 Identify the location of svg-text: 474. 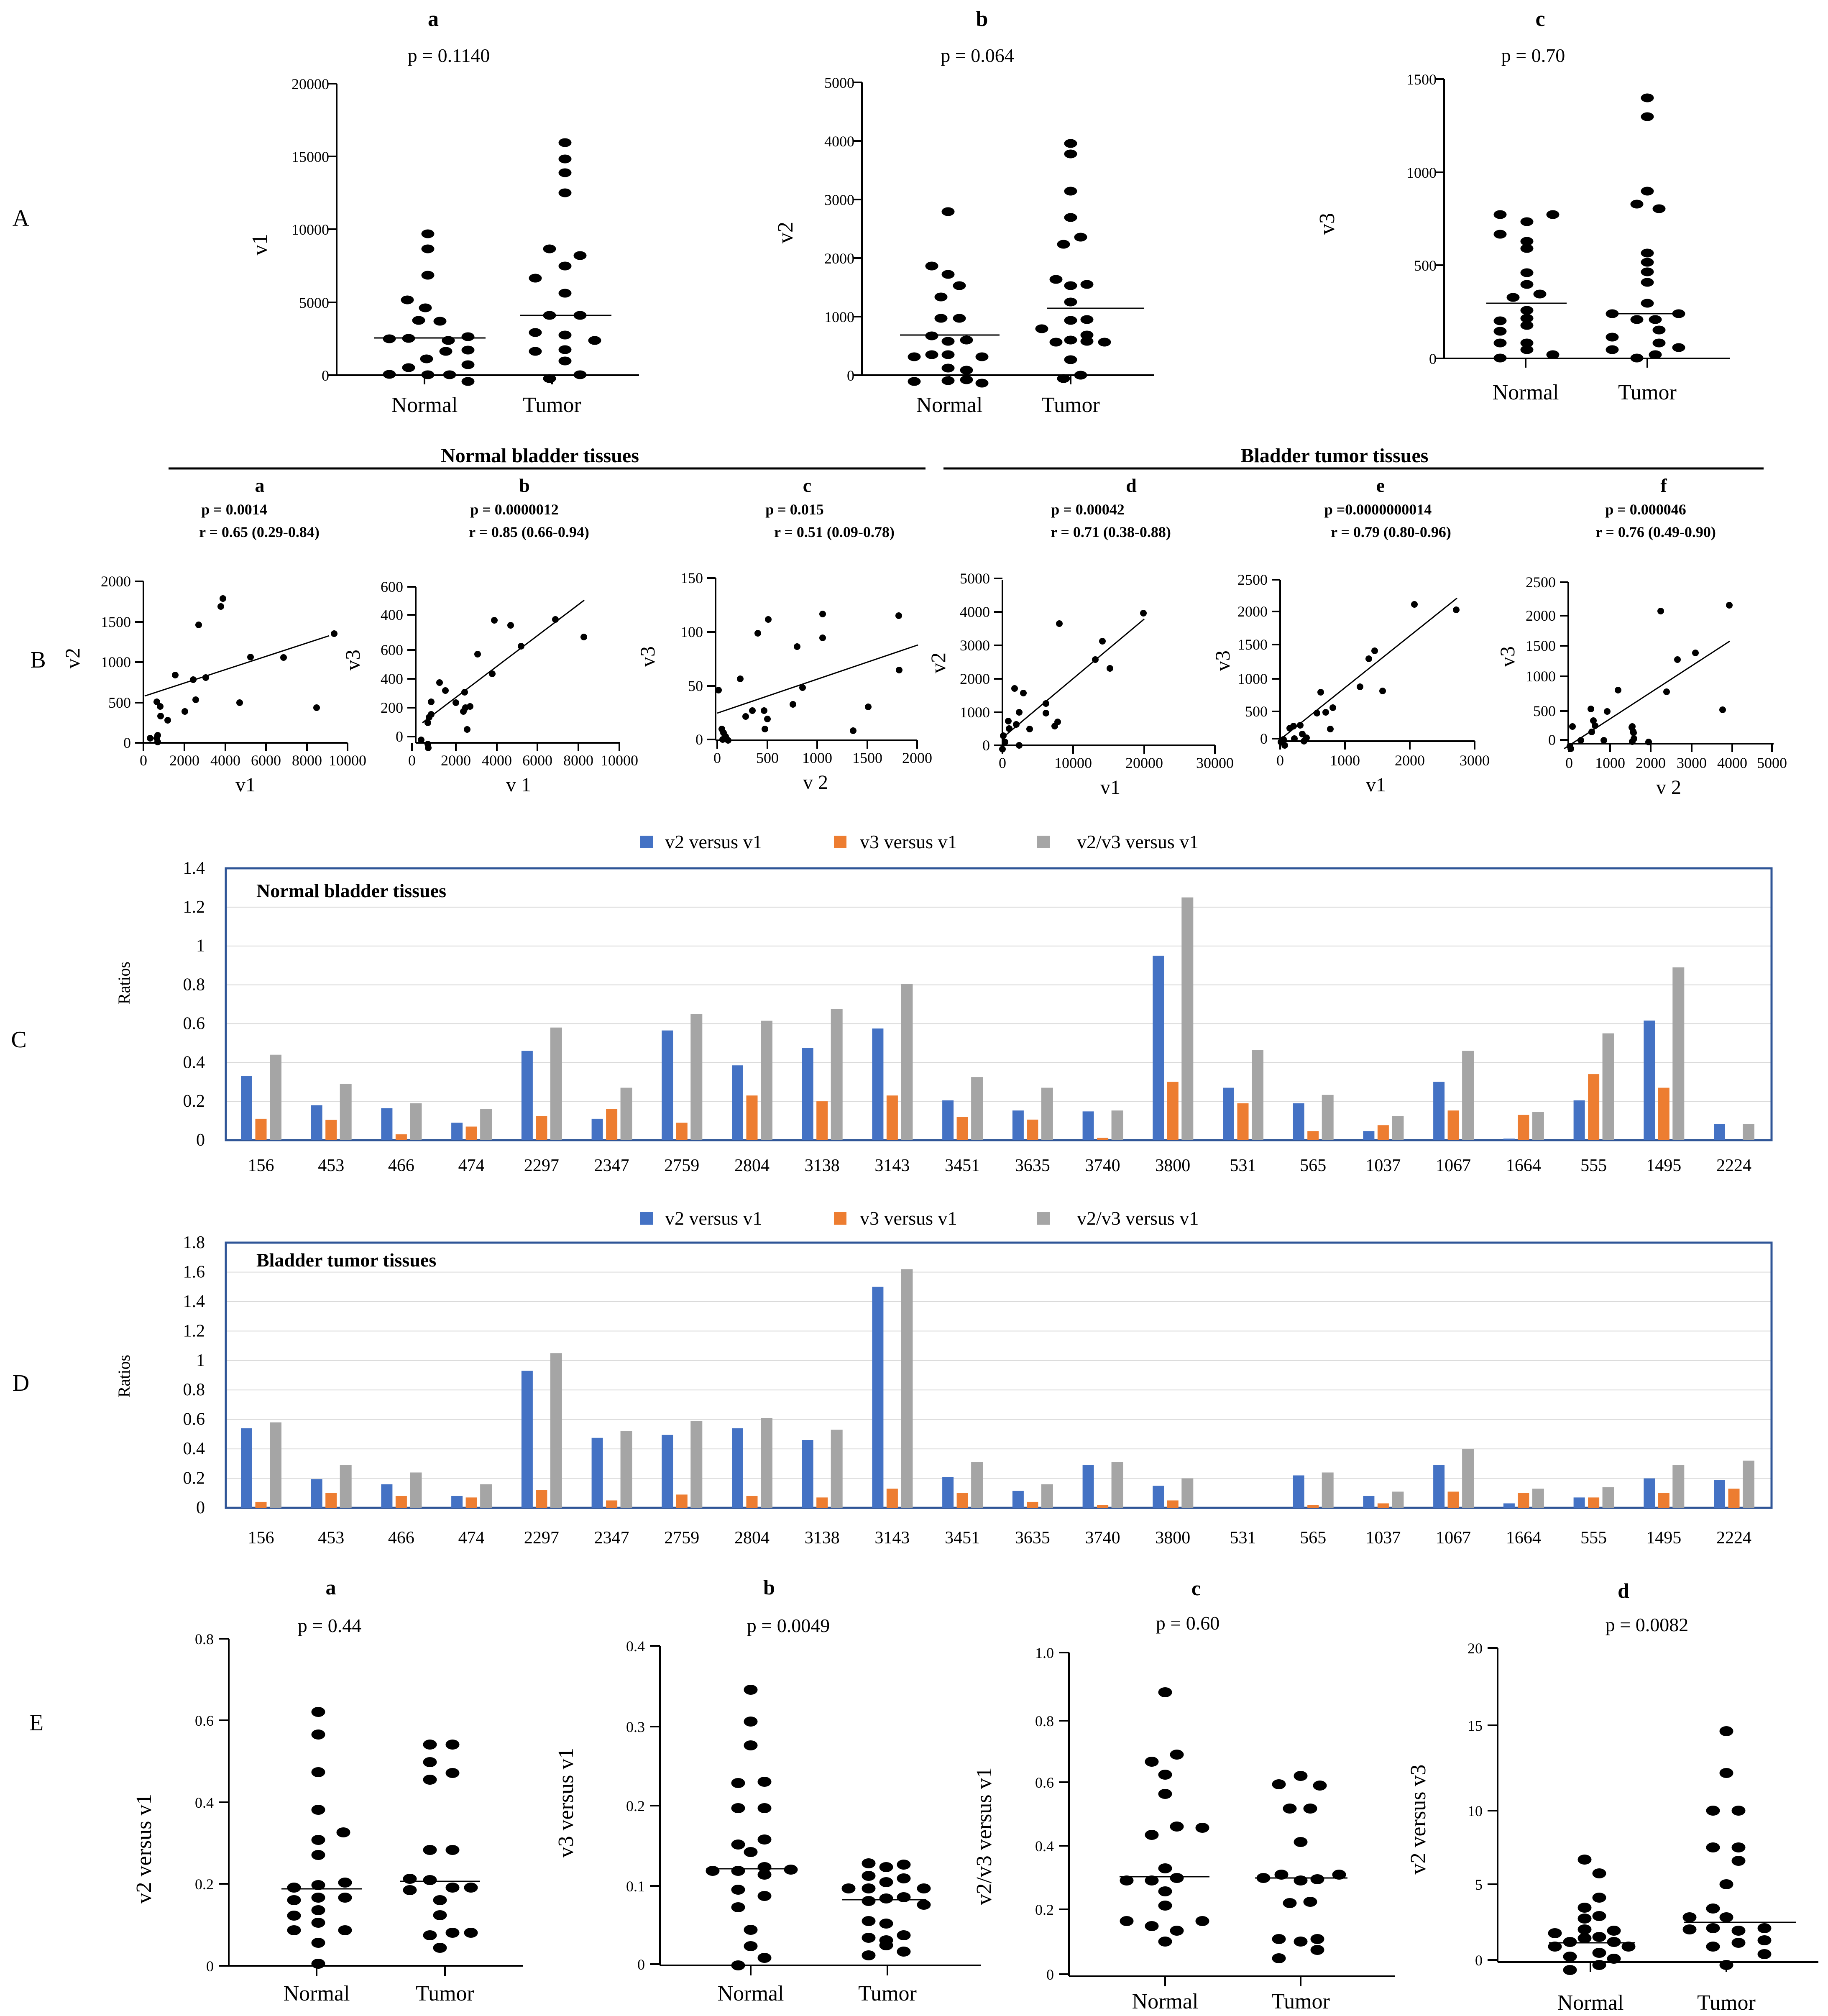
(471, 1165).